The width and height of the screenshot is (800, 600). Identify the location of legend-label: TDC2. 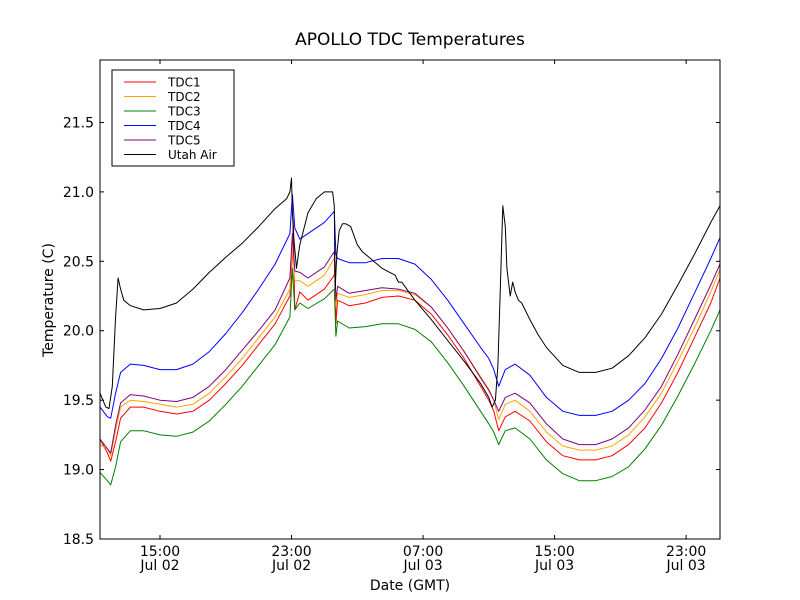
(184, 97).